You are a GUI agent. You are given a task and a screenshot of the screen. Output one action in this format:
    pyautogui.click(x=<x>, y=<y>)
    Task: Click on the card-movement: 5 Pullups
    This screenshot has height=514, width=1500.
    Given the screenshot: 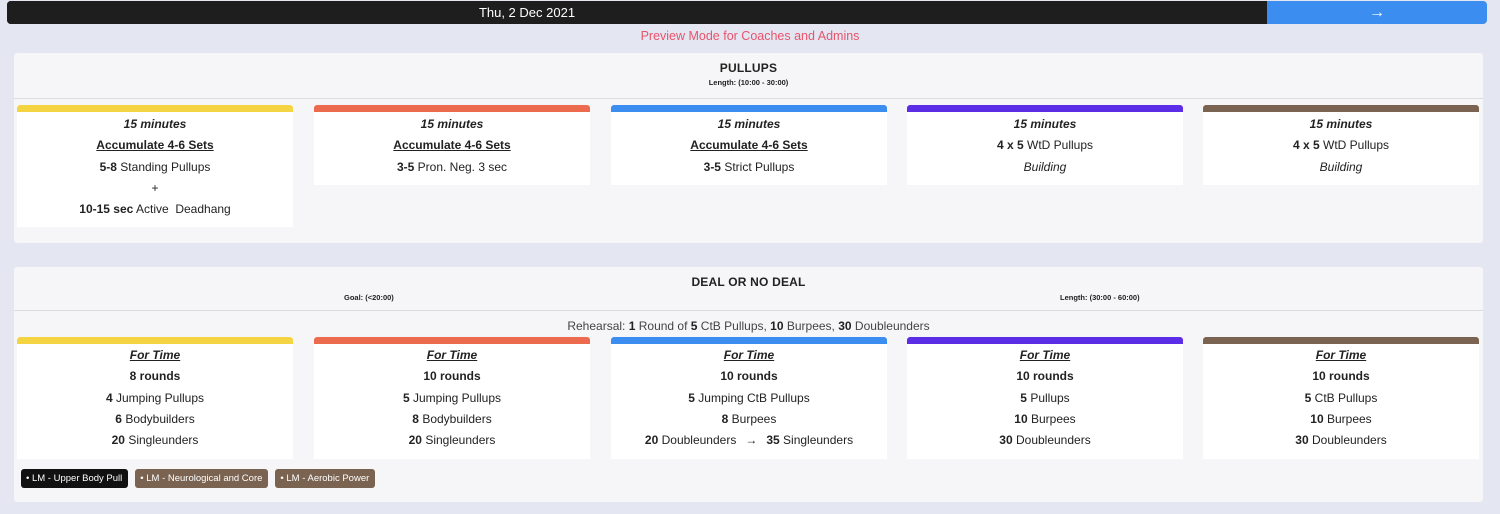 What is the action you would take?
    pyautogui.click(x=1045, y=397)
    